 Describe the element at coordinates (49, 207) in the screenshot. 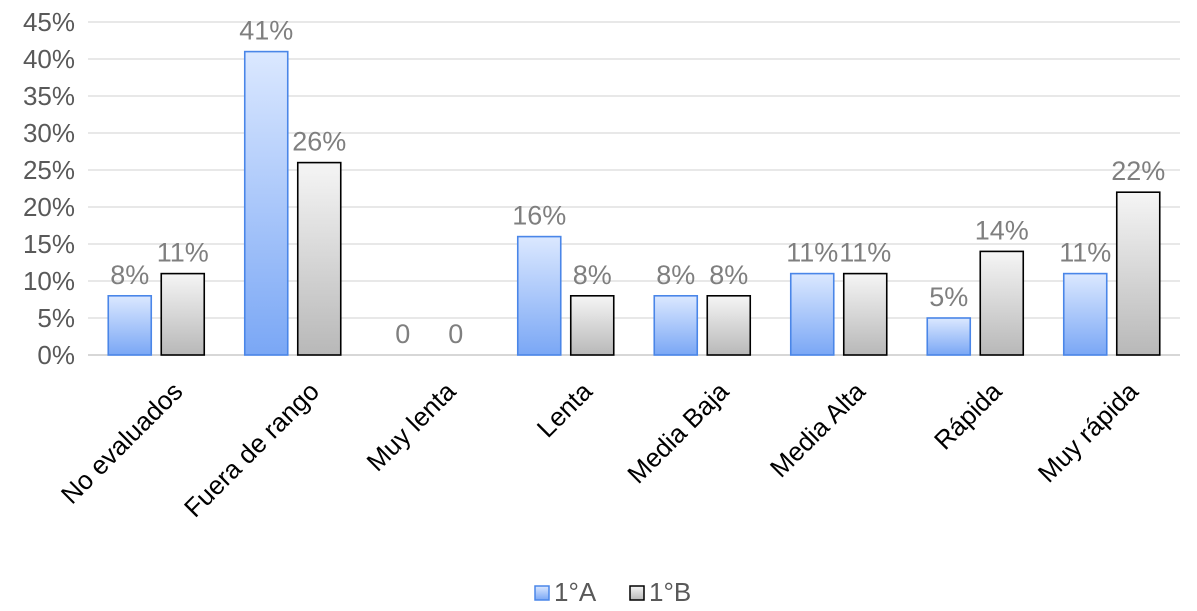

I see `y-tick-label: 20%` at that location.